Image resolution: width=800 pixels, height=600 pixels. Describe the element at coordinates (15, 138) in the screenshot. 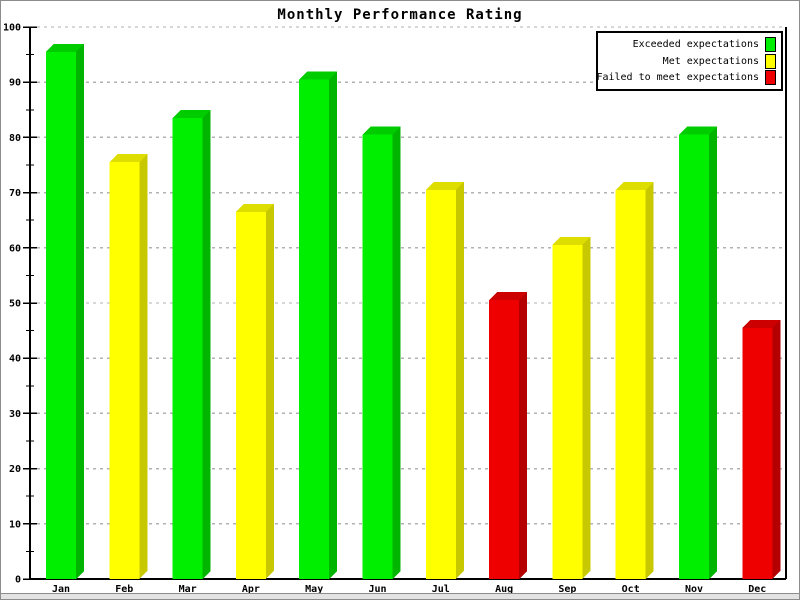

I see `y-axis-label: 80` at that location.